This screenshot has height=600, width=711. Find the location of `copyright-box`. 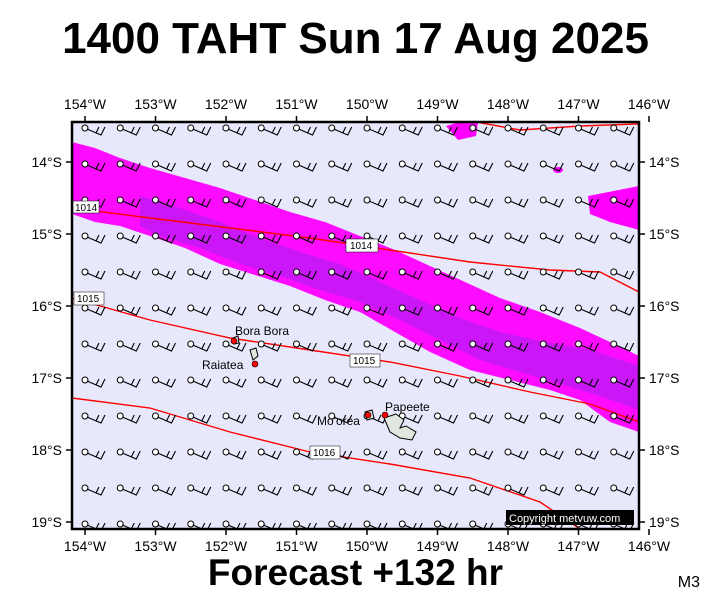

copyright-box is located at coordinates (570, 517).